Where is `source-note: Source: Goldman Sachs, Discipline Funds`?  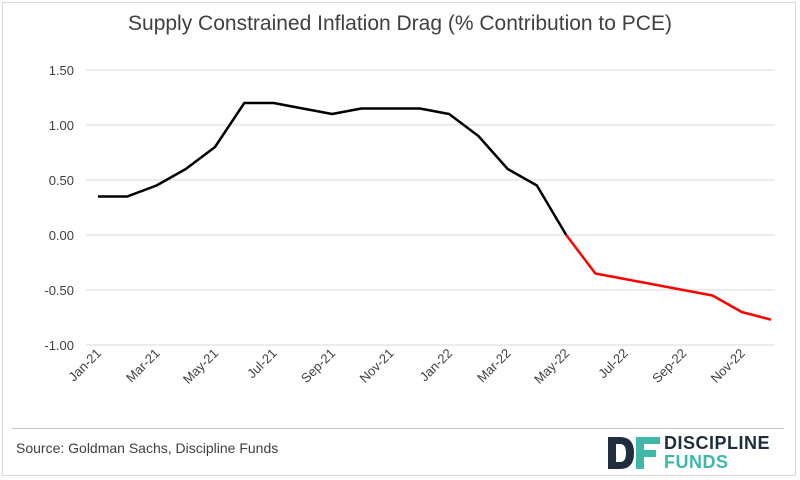
source-note: Source: Goldman Sachs, Discipline Funds is located at coordinates (147, 448).